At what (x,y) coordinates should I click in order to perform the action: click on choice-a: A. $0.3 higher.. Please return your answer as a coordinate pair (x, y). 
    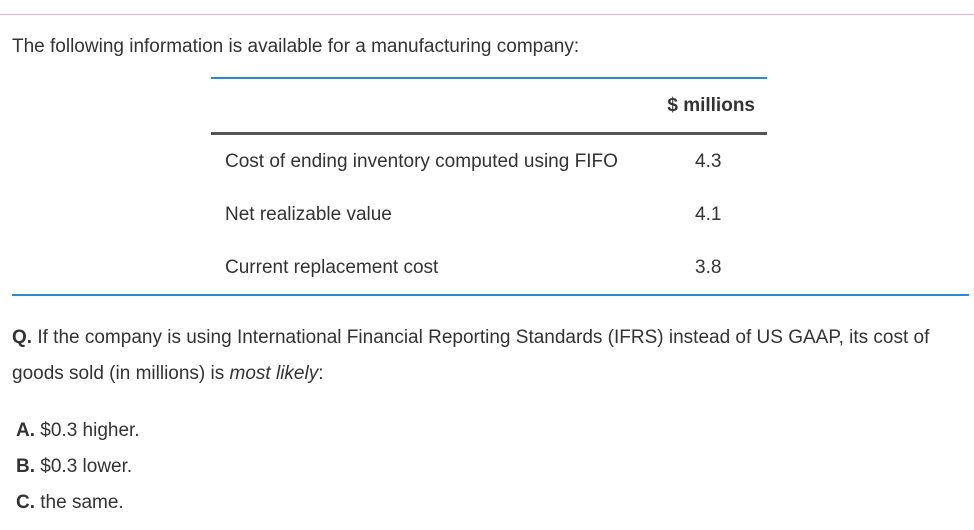
    Looking at the image, I should click on (78, 436).